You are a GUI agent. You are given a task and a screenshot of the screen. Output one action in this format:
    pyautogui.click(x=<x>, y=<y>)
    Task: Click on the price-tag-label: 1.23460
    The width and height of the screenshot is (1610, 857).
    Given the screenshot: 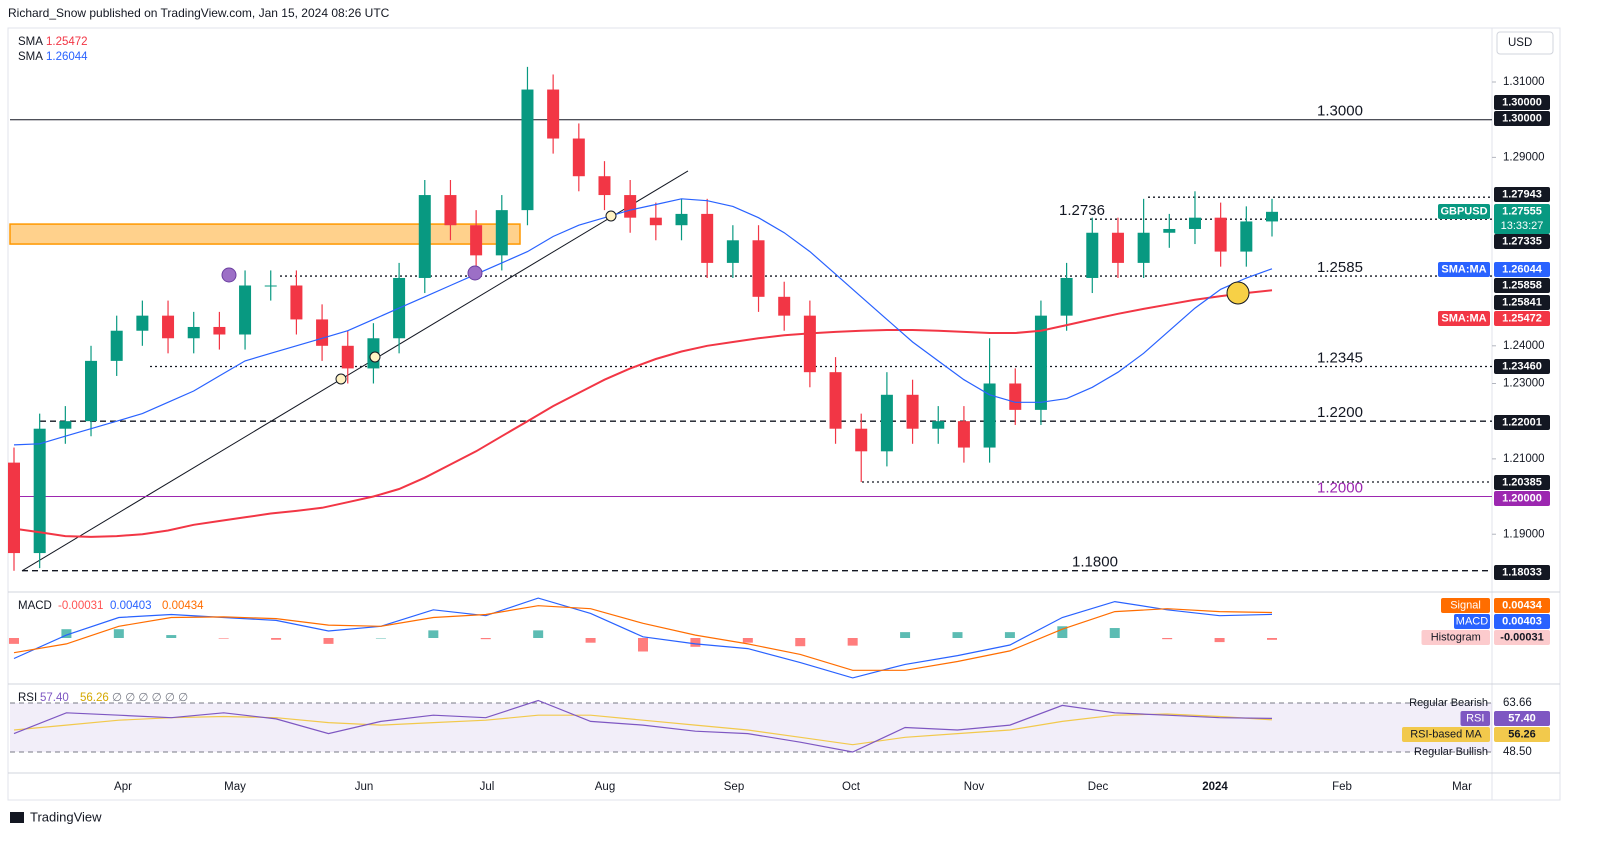 What is the action you would take?
    pyautogui.click(x=1522, y=366)
    